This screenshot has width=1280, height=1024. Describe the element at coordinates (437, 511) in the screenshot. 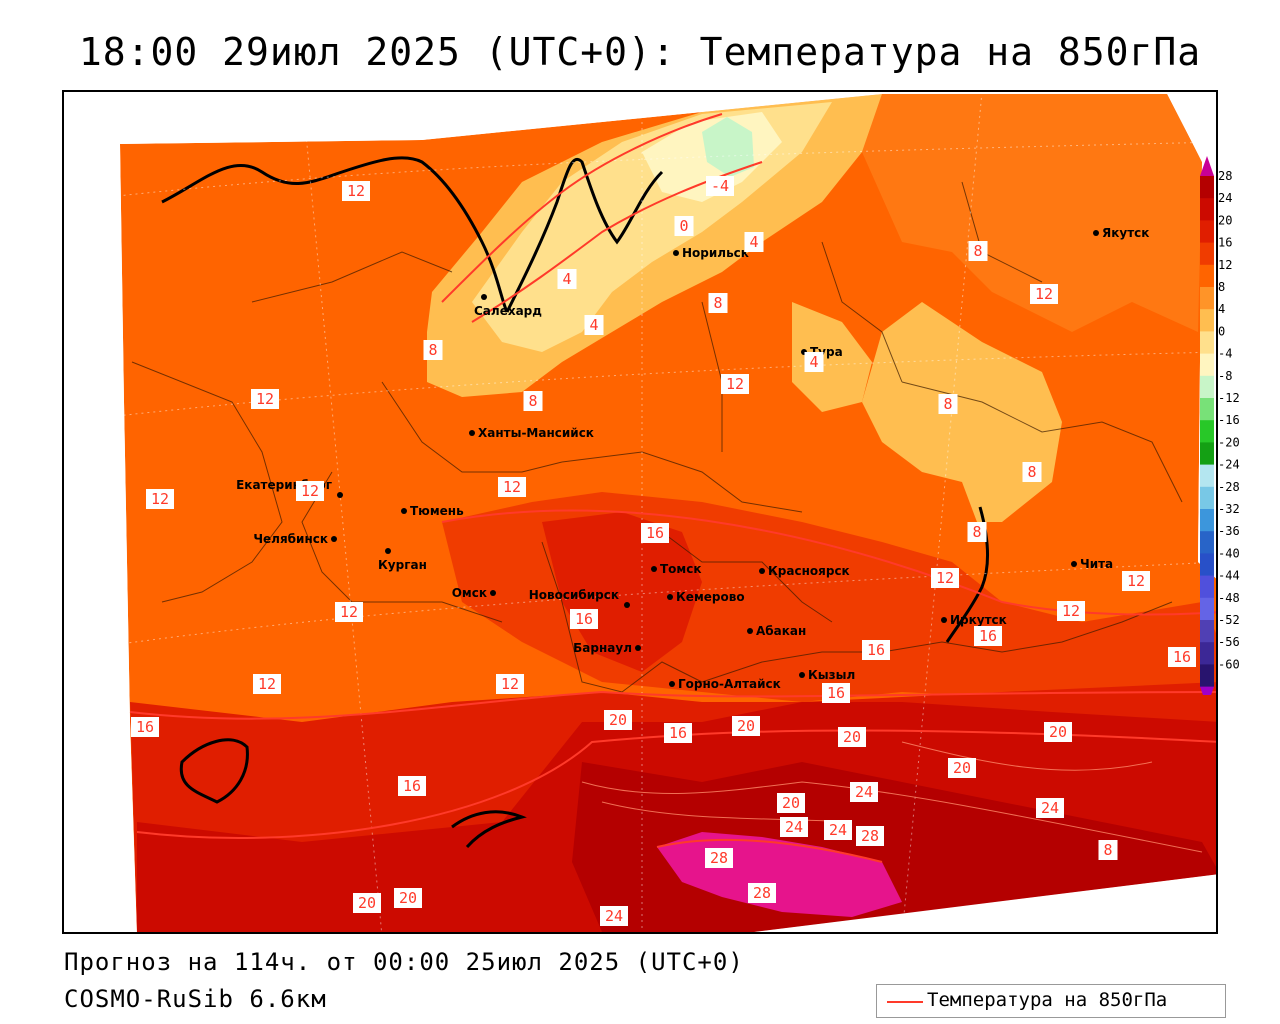

I see `city-label: Тюмень` at that location.